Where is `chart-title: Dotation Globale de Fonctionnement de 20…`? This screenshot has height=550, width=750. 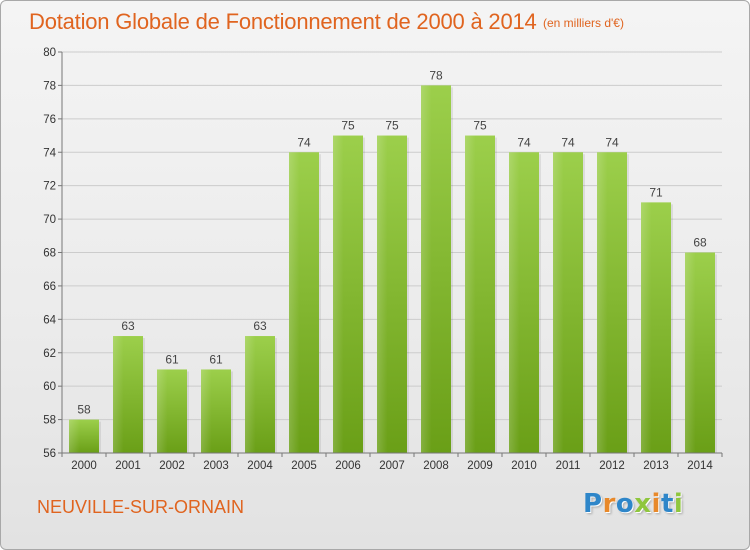 chart-title: Dotation Globale de Fonctionnement de 20… is located at coordinates (283, 21).